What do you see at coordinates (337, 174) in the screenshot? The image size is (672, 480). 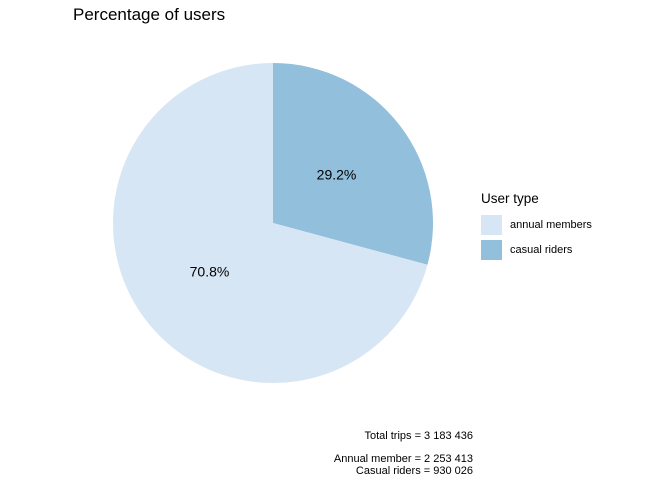 I see `slice-label-casual-riders: 29.2%` at bounding box center [337, 174].